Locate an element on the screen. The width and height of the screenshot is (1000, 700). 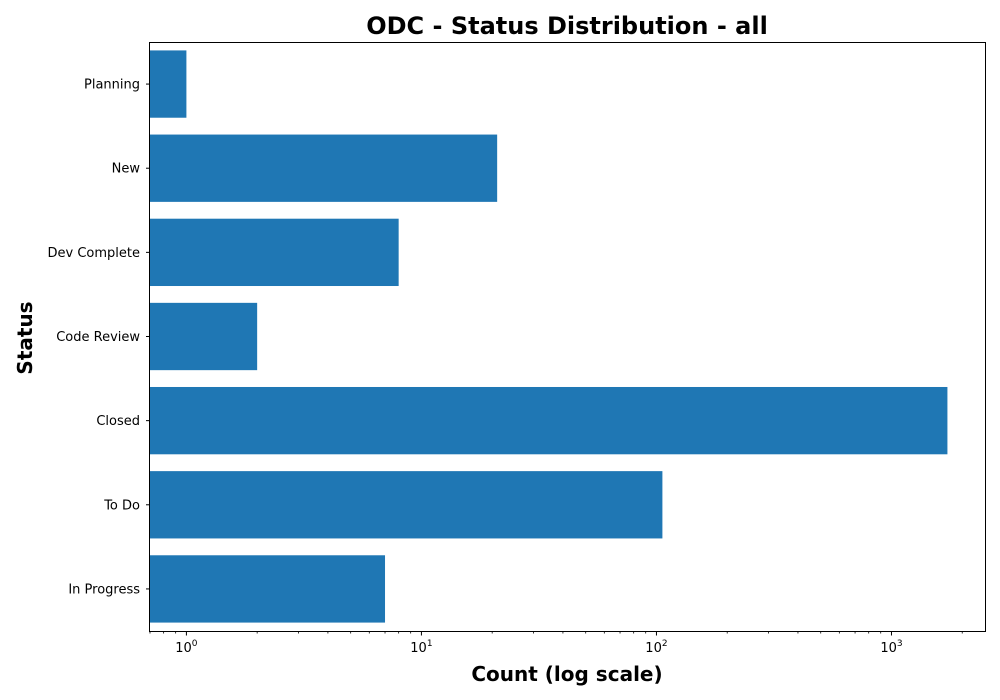
bar-to-do is located at coordinates (406, 505).